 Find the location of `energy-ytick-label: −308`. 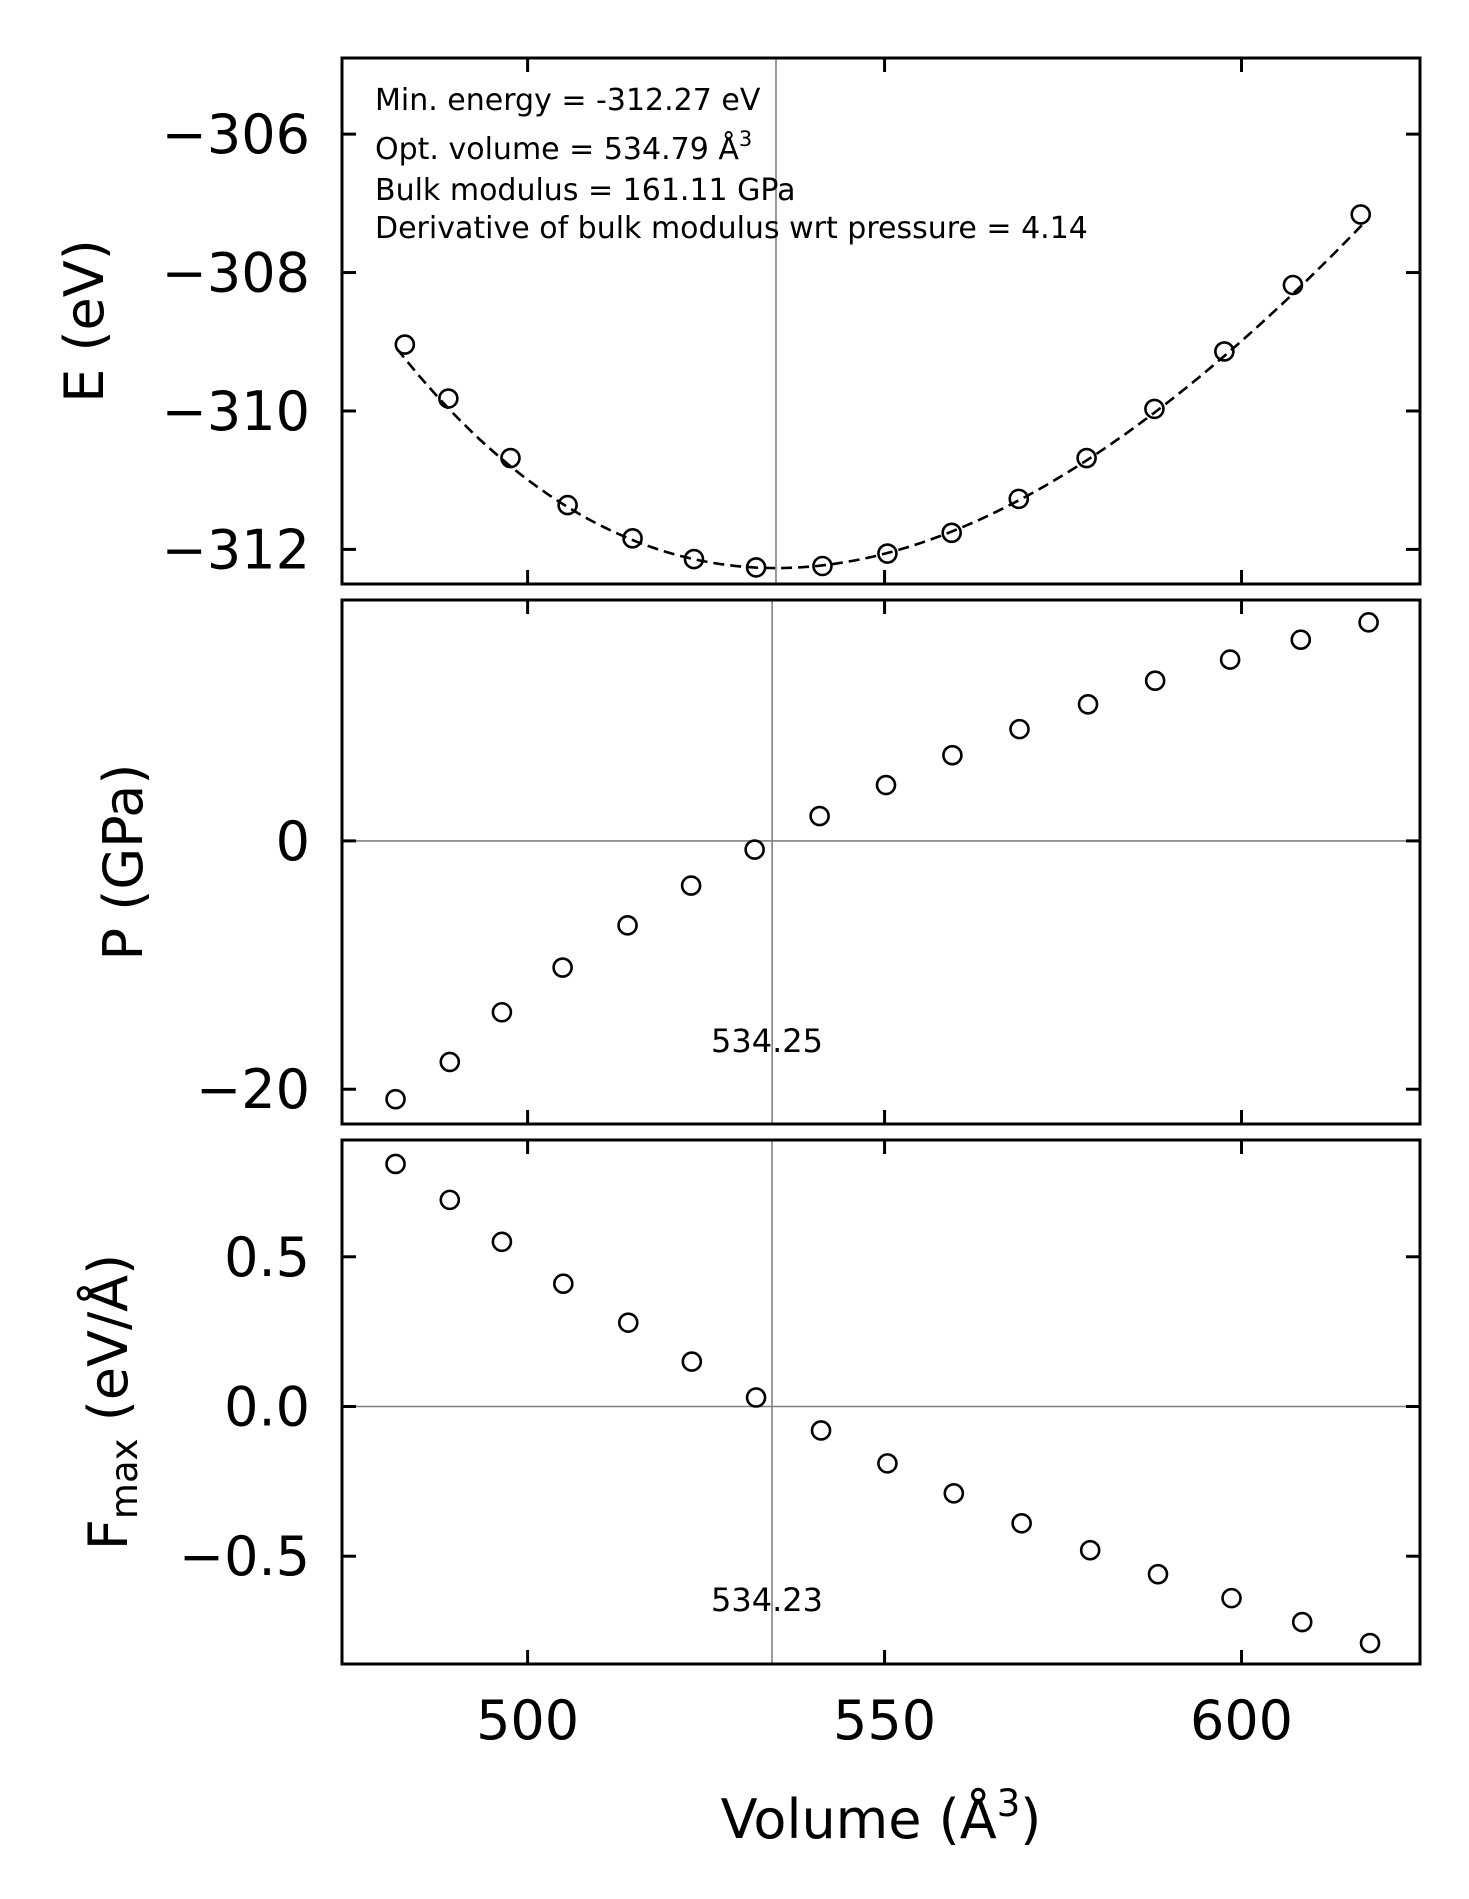

energy-ytick-label: −308 is located at coordinates (236, 273).